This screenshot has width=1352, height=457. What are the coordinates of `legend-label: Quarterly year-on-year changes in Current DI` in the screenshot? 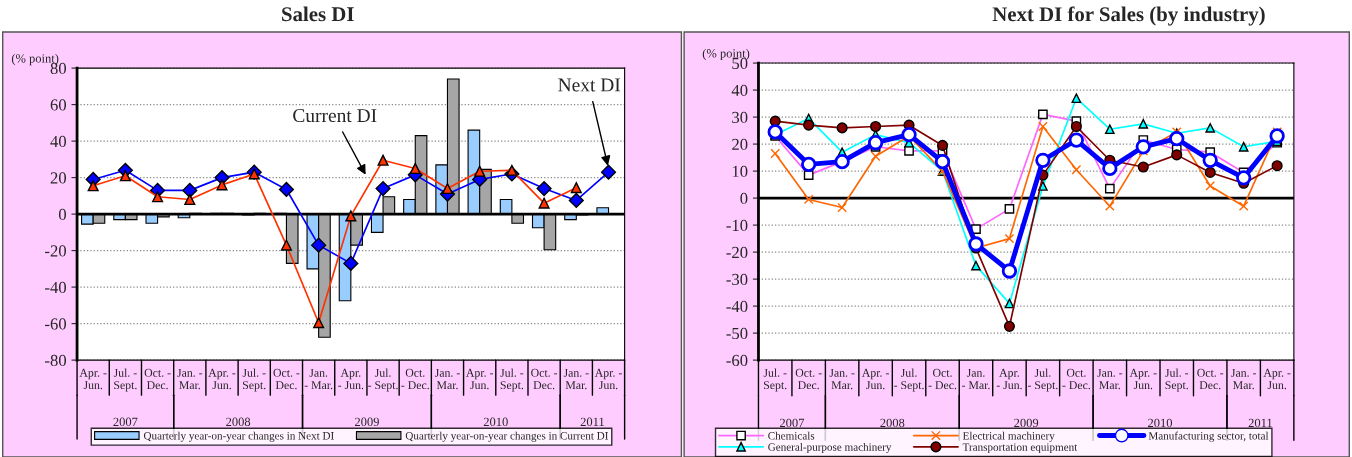 It's located at (507, 436).